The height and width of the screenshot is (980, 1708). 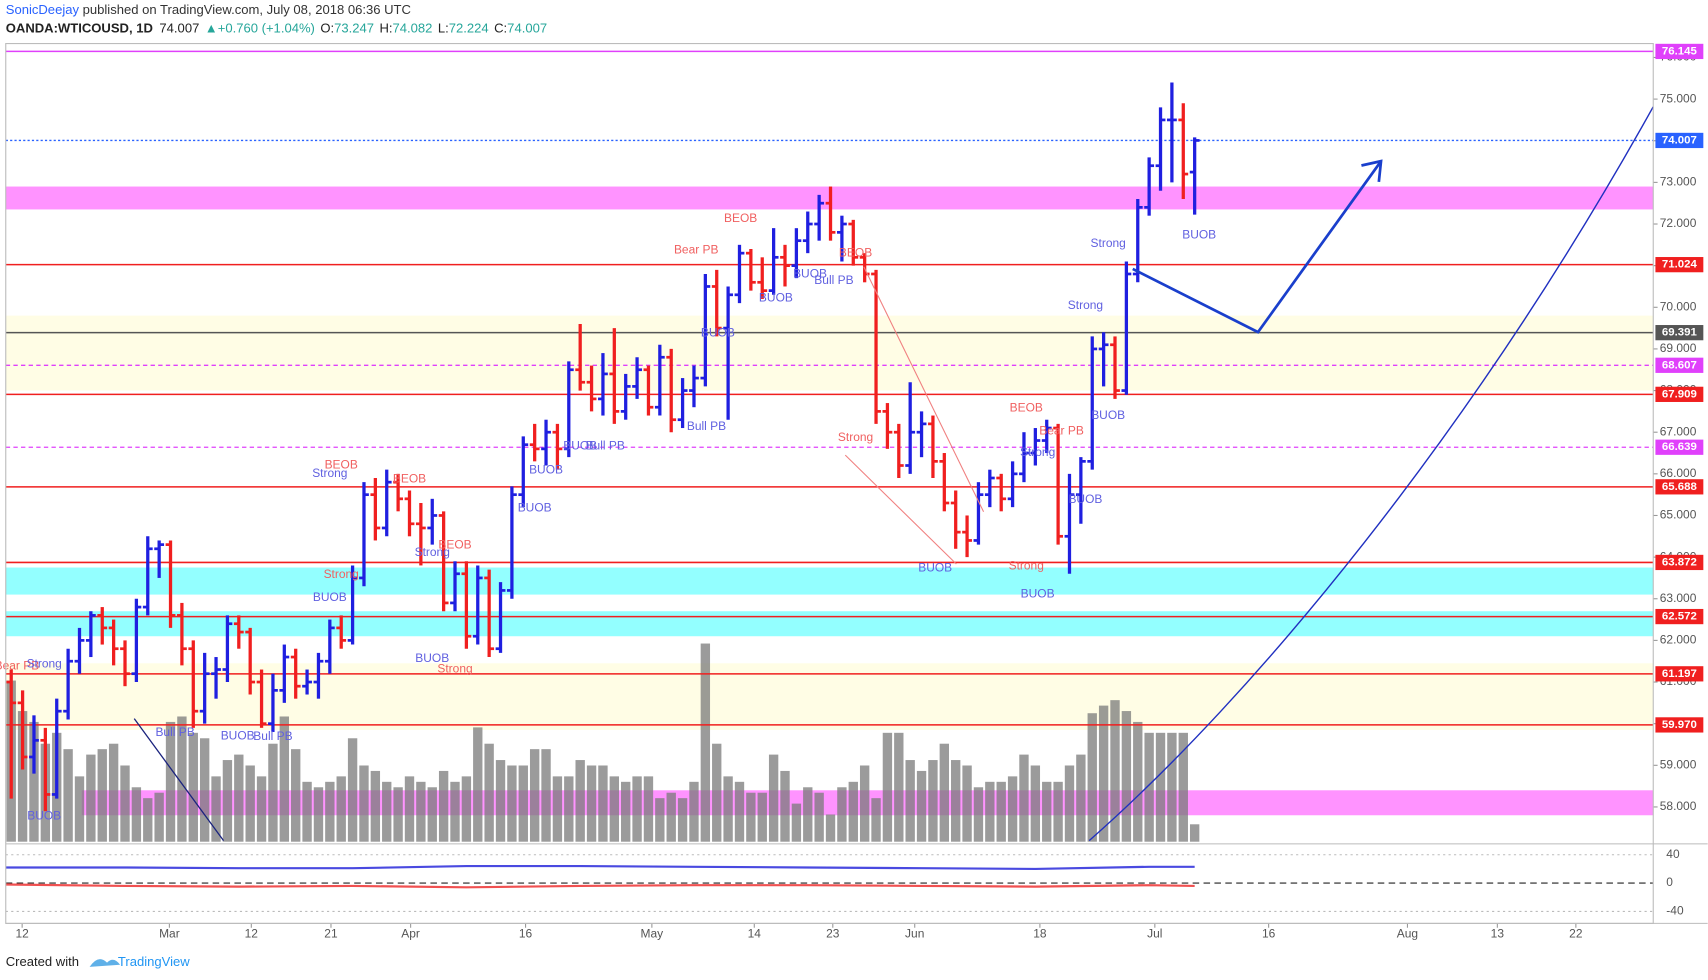 What do you see at coordinates (1679, 394) in the screenshot?
I see `level-label: 67.909` at bounding box center [1679, 394].